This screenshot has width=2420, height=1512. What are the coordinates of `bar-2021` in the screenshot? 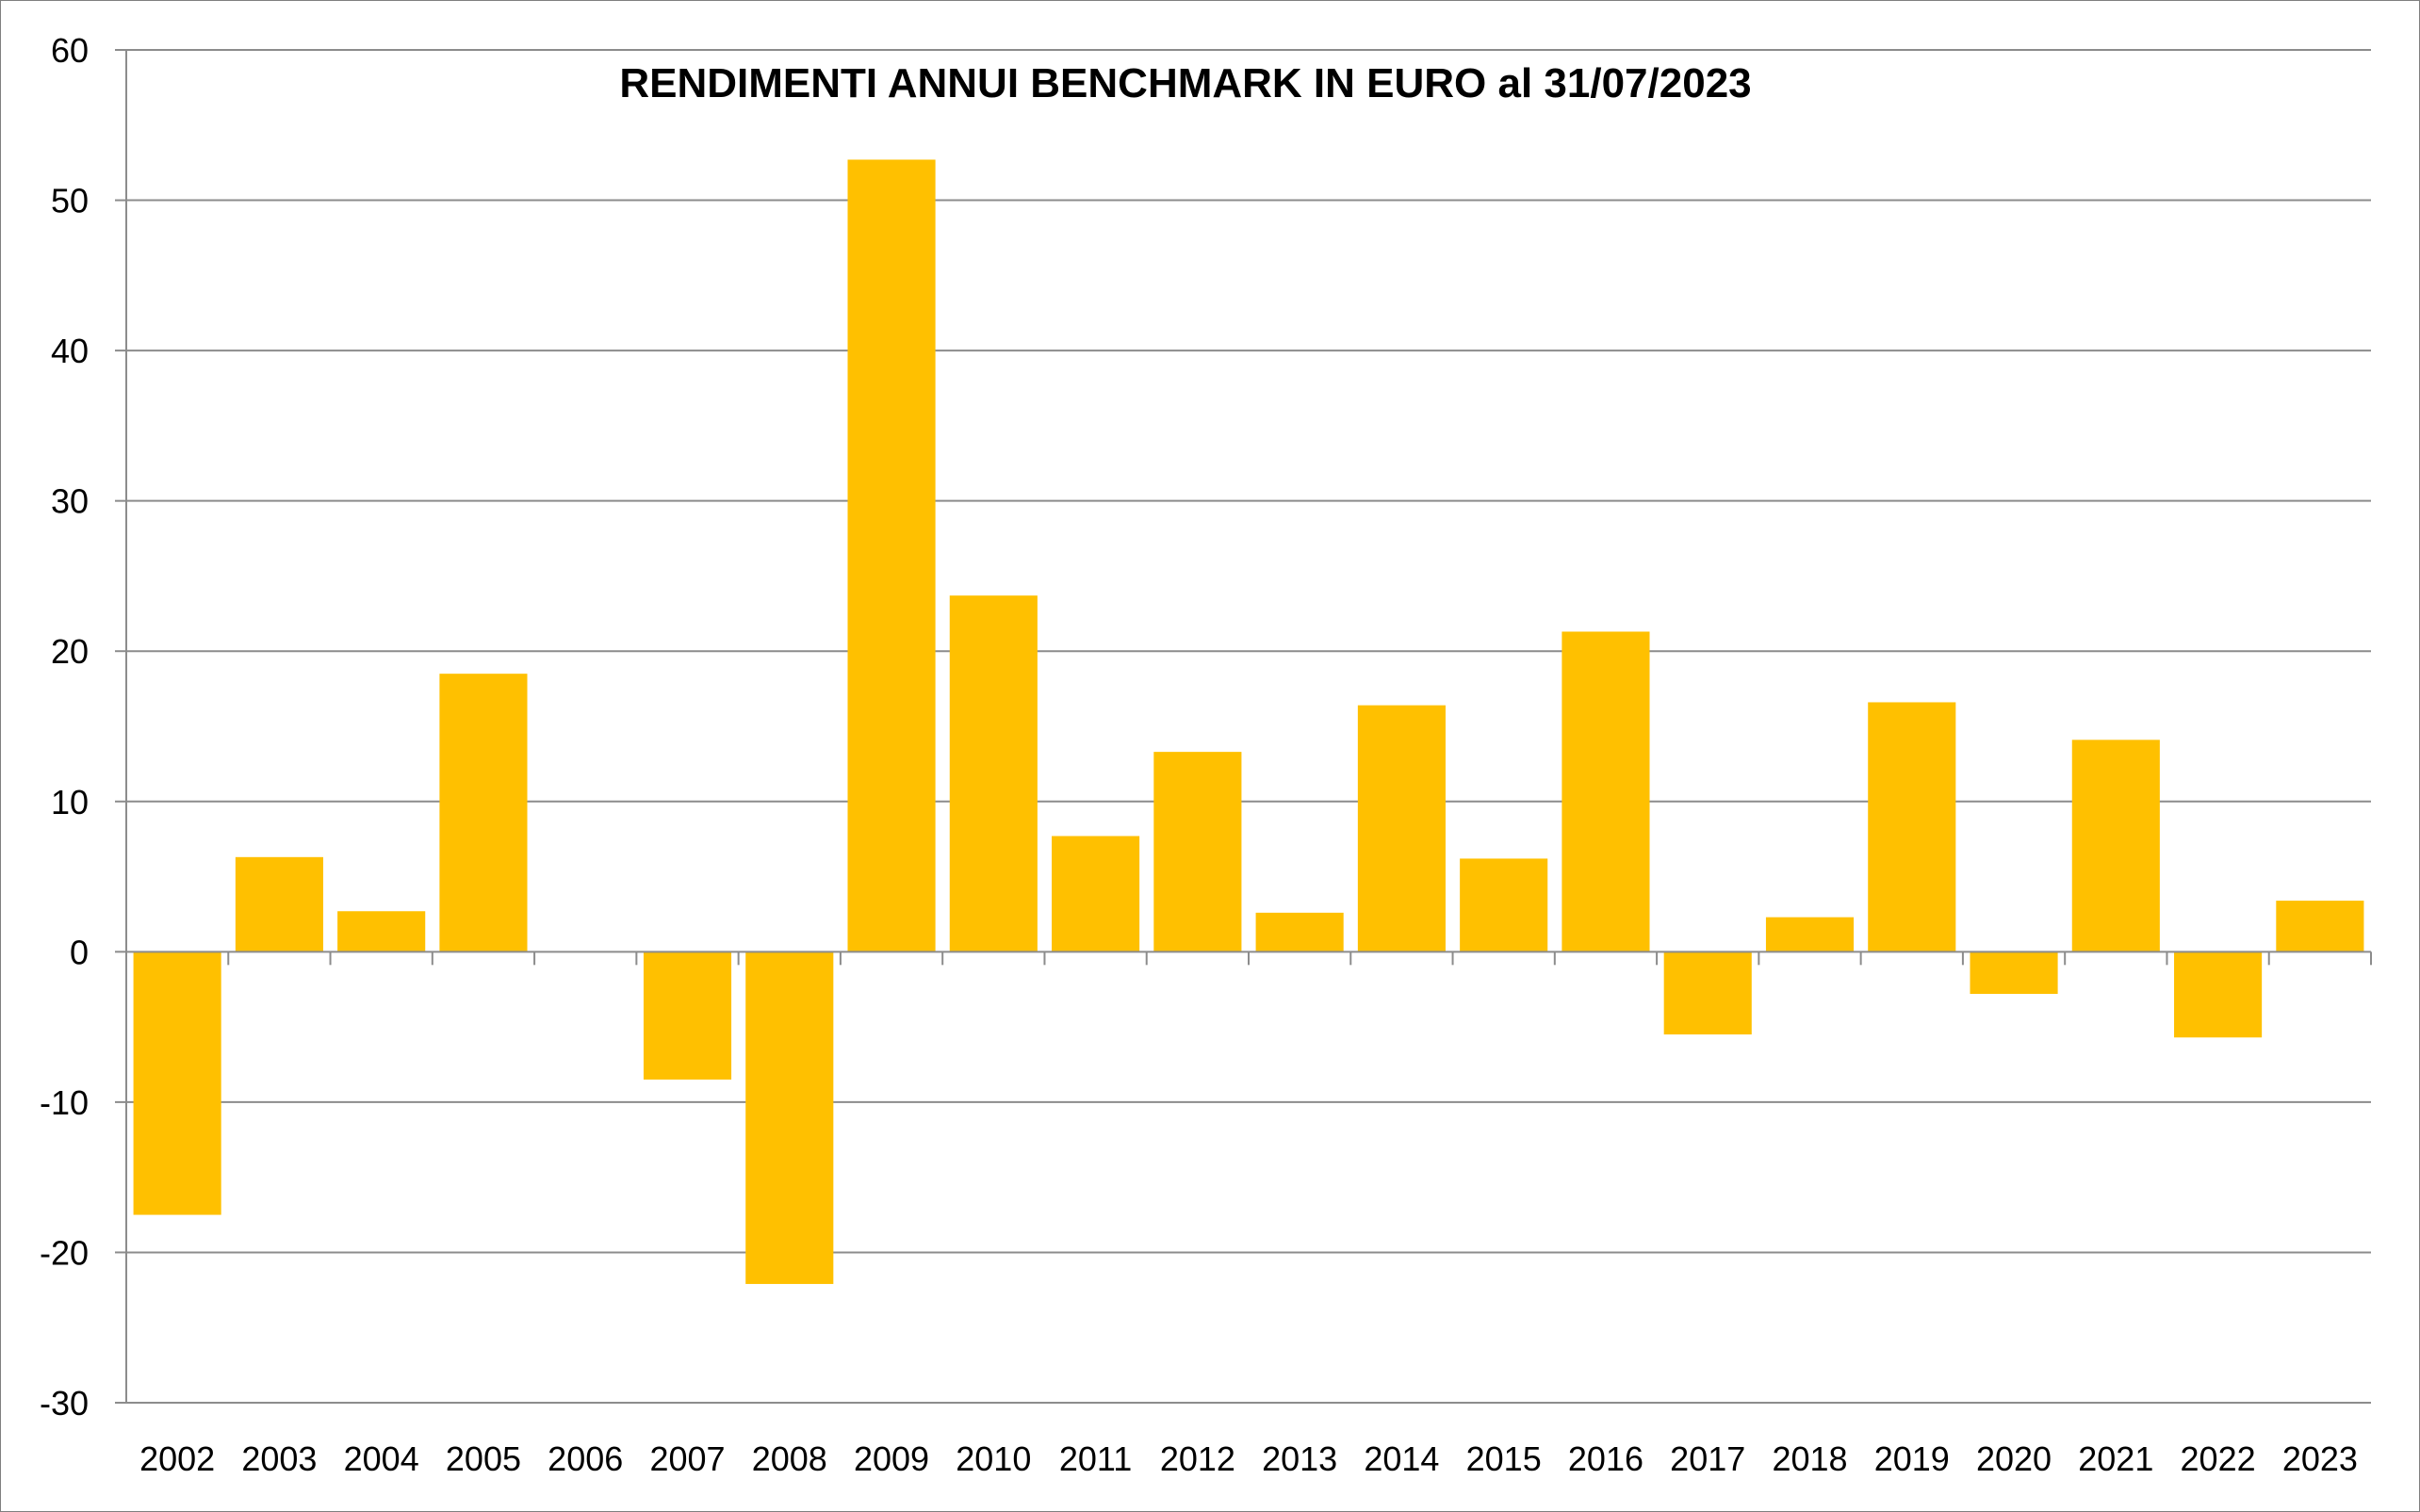 It's located at (2115, 846).